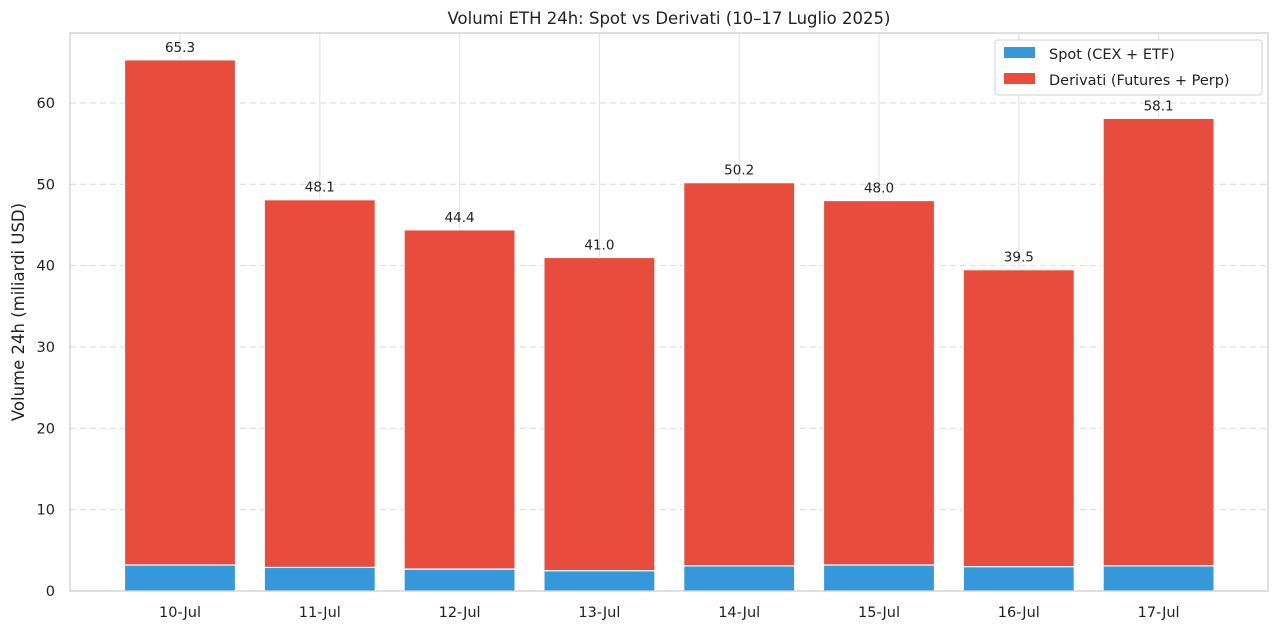 The image size is (1280, 631). Describe the element at coordinates (46, 104) in the screenshot. I see `y-tick-label: 60` at that location.